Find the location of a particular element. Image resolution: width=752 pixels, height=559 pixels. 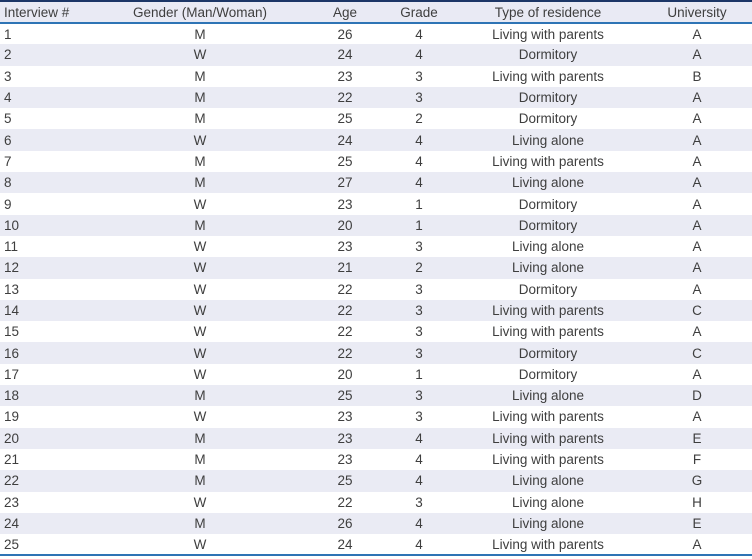

cell-interview: 12 is located at coordinates (47, 268).